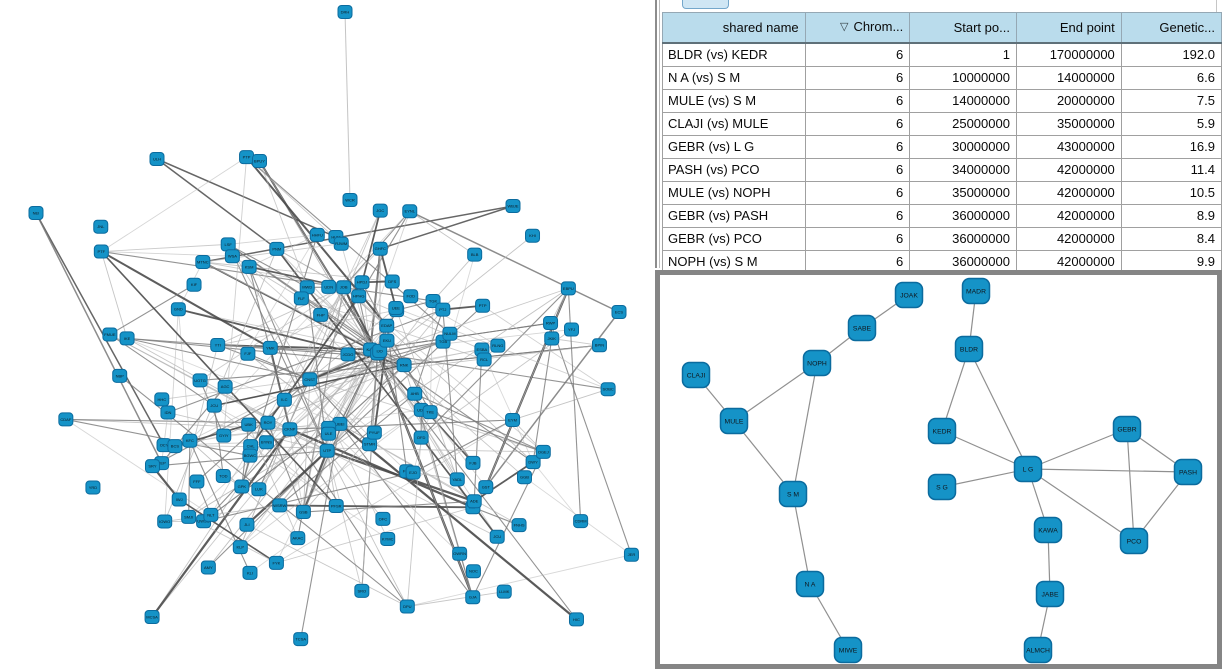 The height and width of the screenshot is (669, 1222). Describe the element at coordinates (362, 590) in the screenshot. I see `network-node: SRO` at that location.